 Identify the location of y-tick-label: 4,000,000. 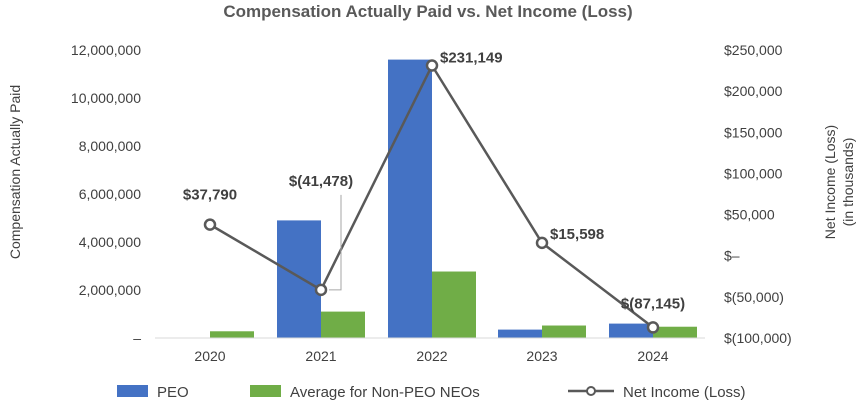
(110, 242).